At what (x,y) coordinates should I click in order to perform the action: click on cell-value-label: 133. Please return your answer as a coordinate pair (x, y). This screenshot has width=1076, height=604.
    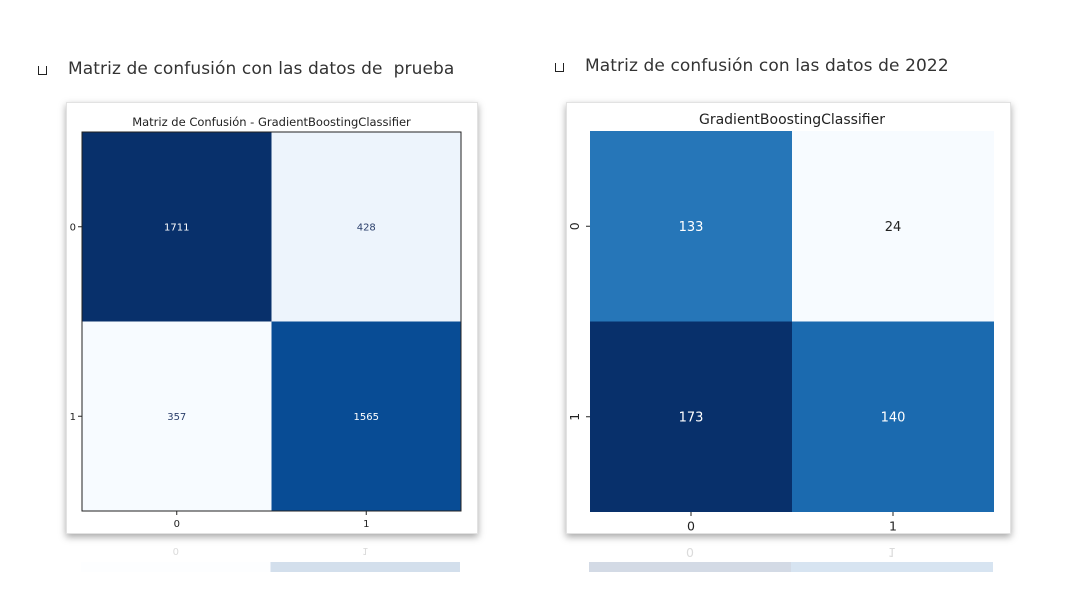
    Looking at the image, I should click on (691, 227).